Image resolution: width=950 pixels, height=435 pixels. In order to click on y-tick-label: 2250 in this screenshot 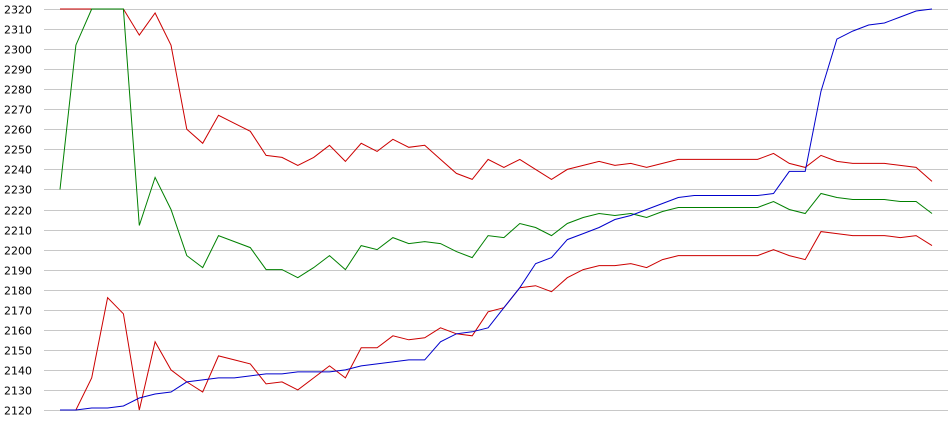, I will do `click(18, 150)`.